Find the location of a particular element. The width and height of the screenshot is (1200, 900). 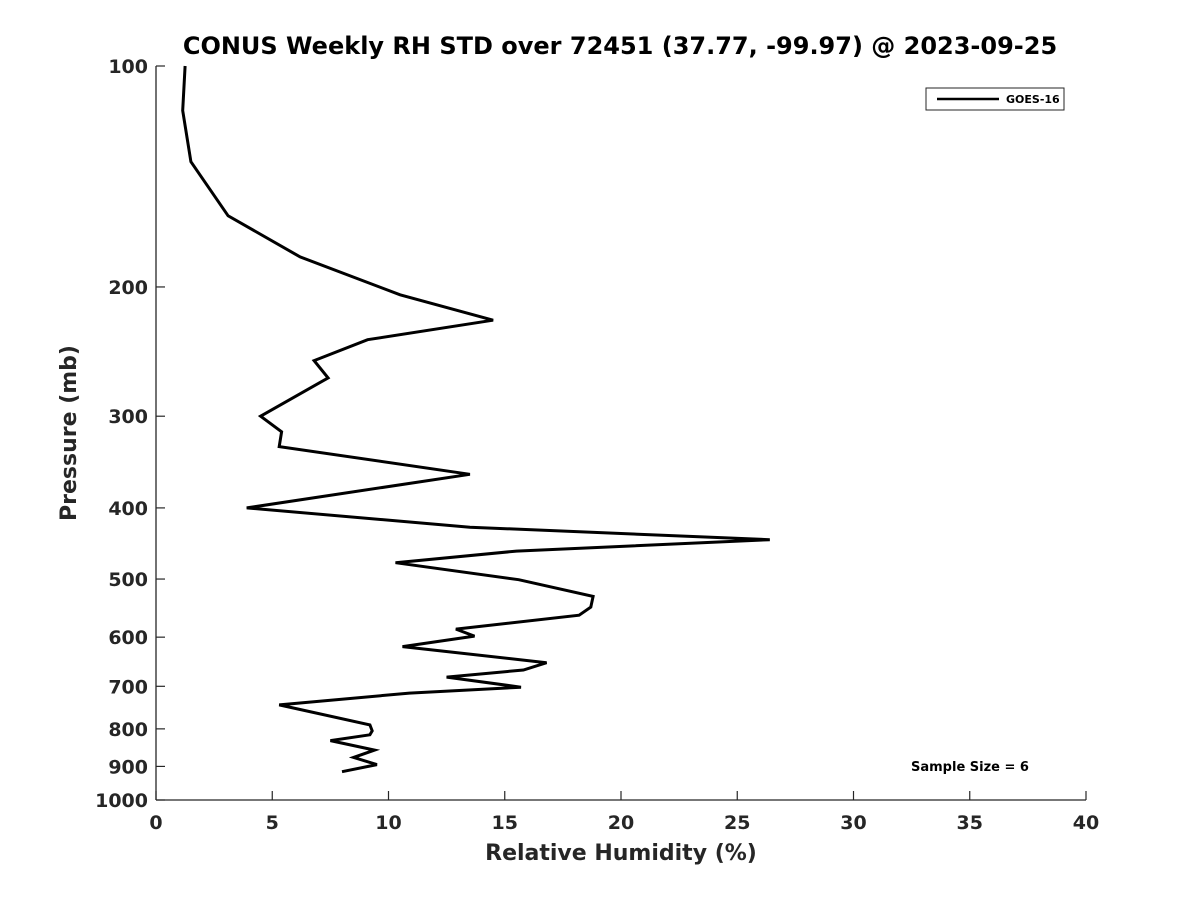

y-tick-label: 600 is located at coordinates (128, 638).